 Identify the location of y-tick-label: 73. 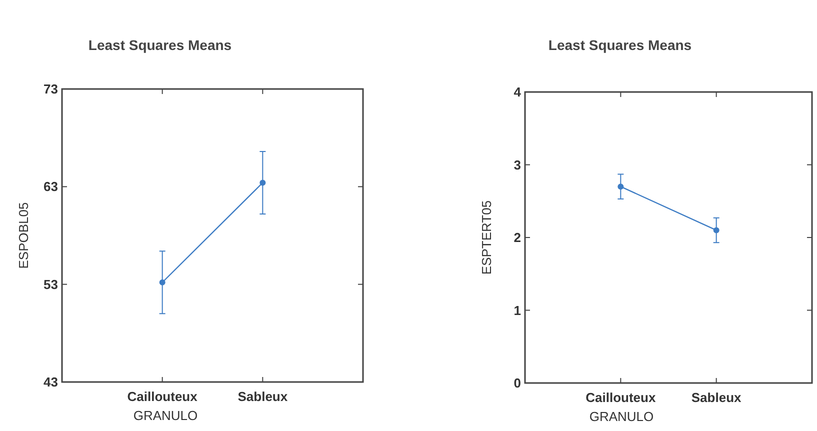
(51, 89).